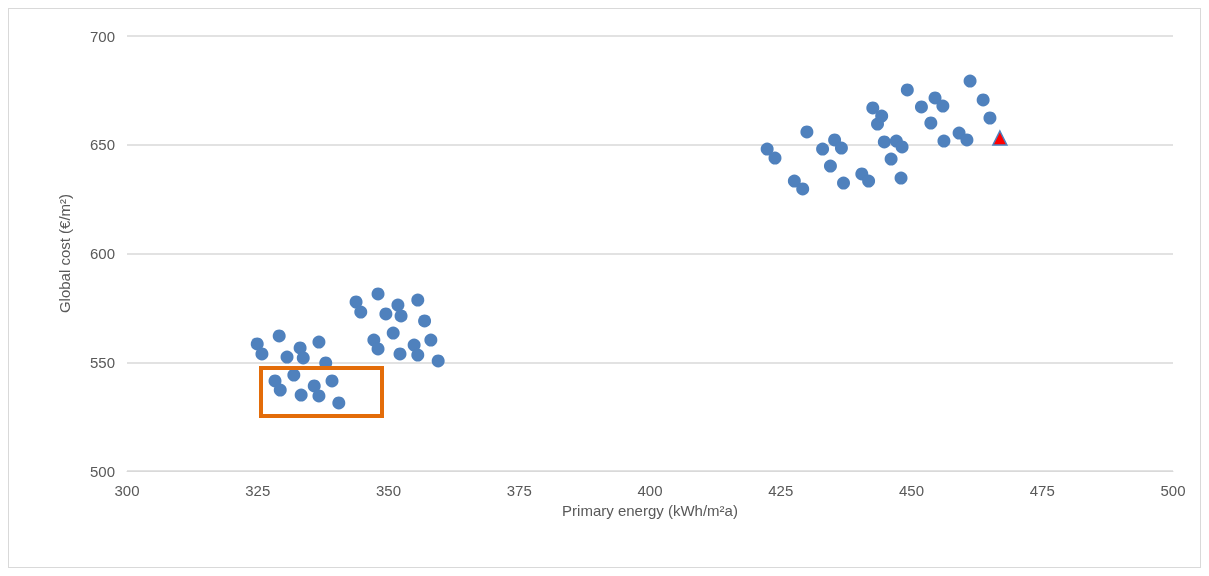  What do you see at coordinates (102, 36) in the screenshot?
I see `y-tick-label: 700` at bounding box center [102, 36].